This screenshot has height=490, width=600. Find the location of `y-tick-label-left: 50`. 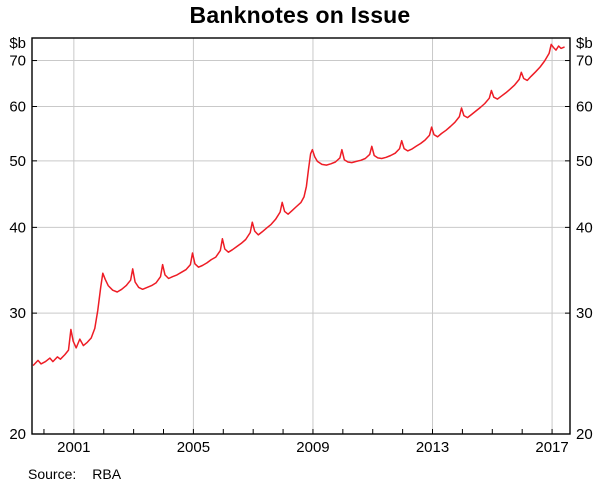

y-tick-label-left: 50 is located at coordinates (17, 161).